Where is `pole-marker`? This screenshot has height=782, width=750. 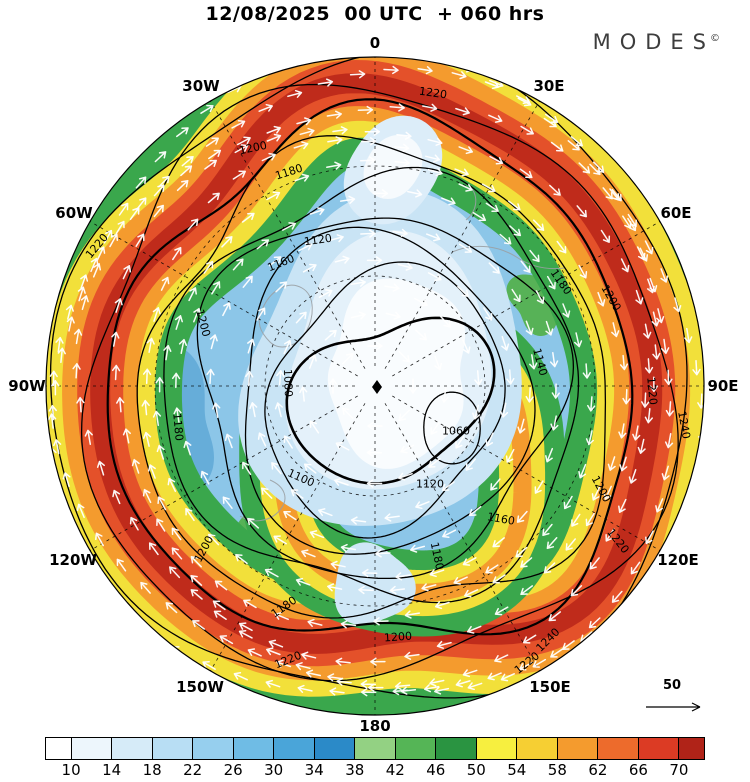 pole-marker is located at coordinates (377, 387).